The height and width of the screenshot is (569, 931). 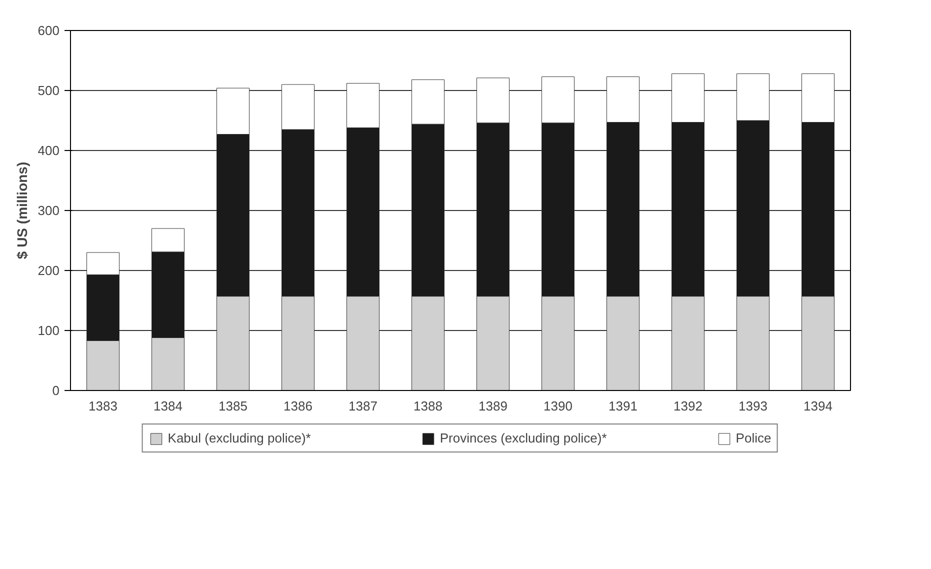 What do you see at coordinates (688, 406) in the screenshot?
I see `x-tick-label: 1392` at bounding box center [688, 406].